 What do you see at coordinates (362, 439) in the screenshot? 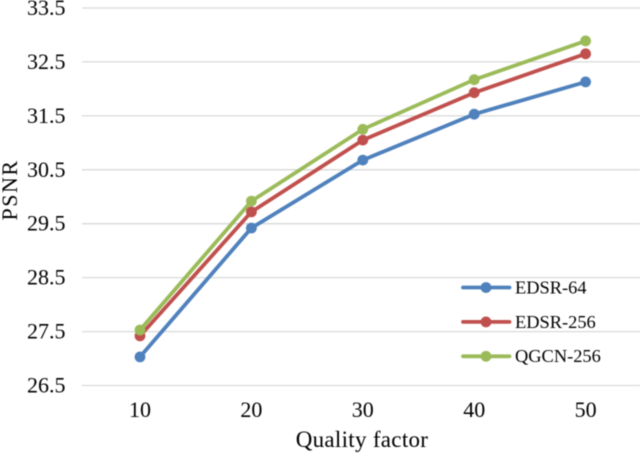
I see `svg-text: Quality factor` at bounding box center [362, 439].